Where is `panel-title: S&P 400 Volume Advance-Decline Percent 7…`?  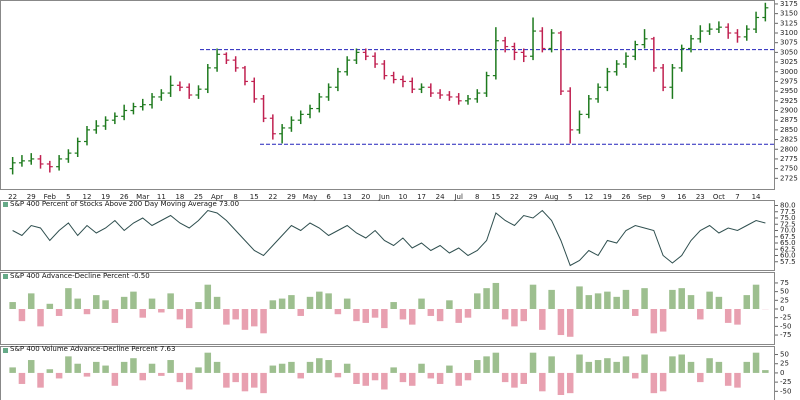 panel-title: S&P 400 Volume Advance-Decline Percent 7… is located at coordinates (92, 349).